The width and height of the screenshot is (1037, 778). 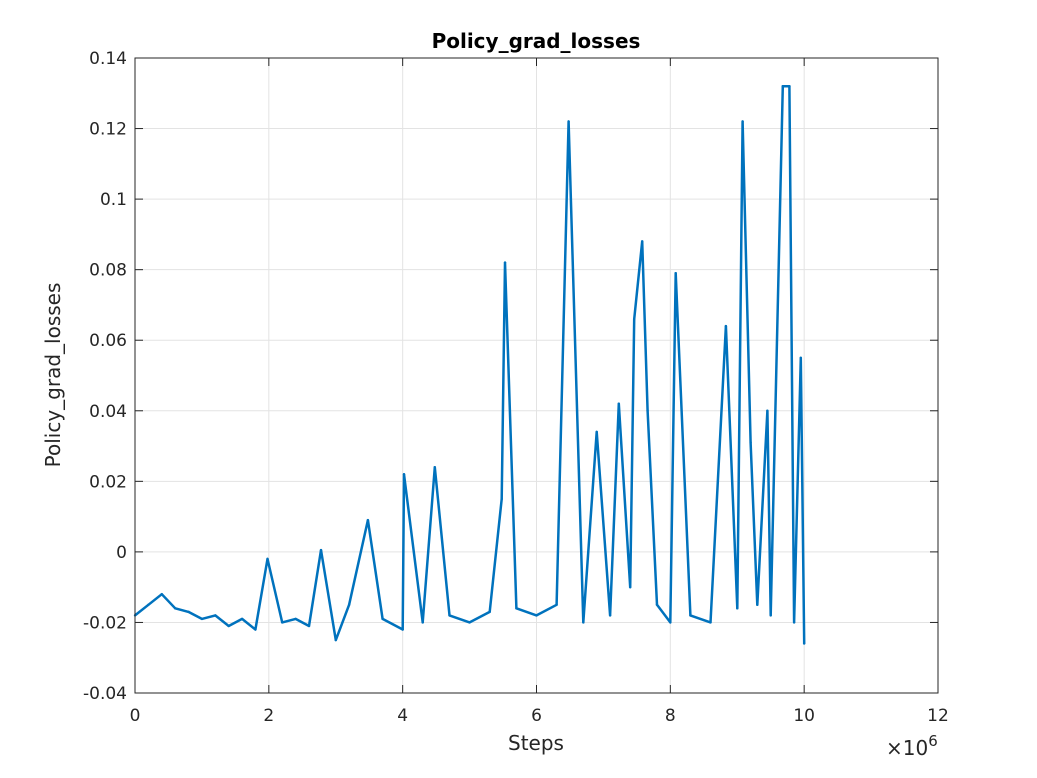 I want to click on x-tick-label: 10, so click(x=804, y=716).